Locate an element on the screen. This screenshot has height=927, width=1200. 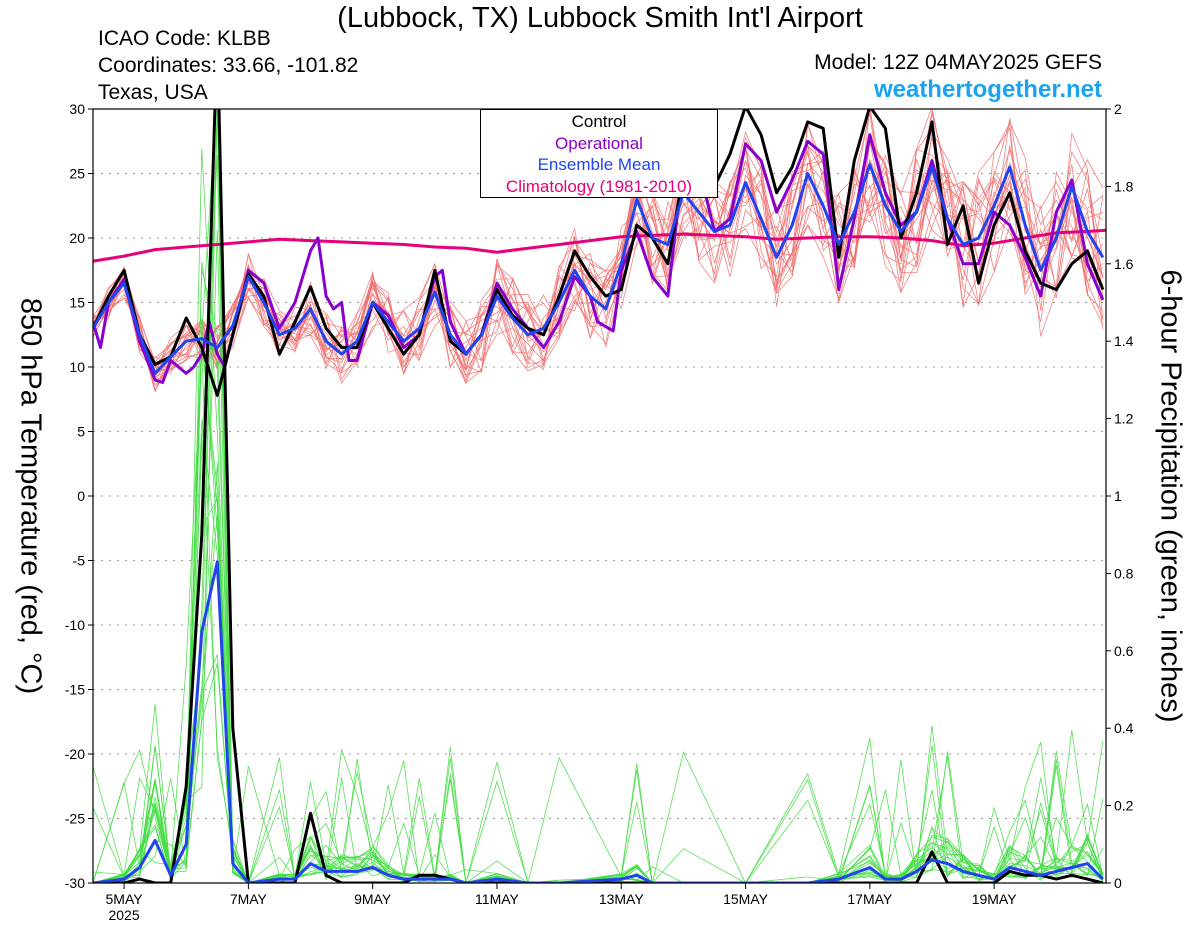
y-tick-label: -10 is located at coordinates (75, 625).